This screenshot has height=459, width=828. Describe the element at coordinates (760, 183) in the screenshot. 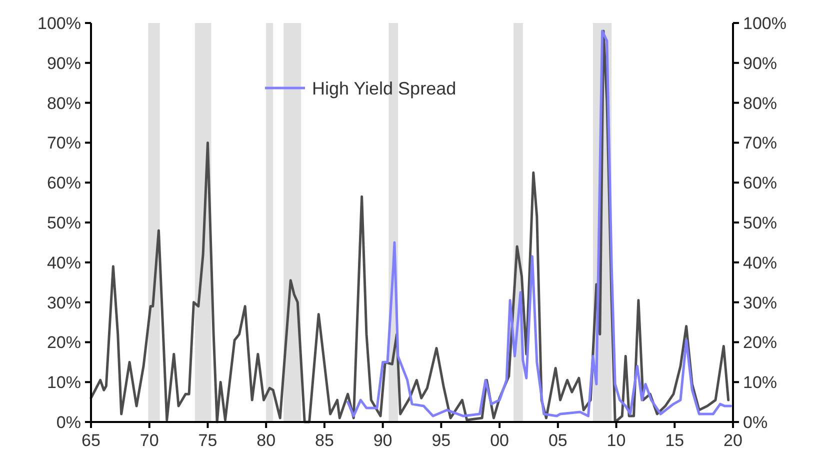

I see `y2-tick-label: 60%` at that location.